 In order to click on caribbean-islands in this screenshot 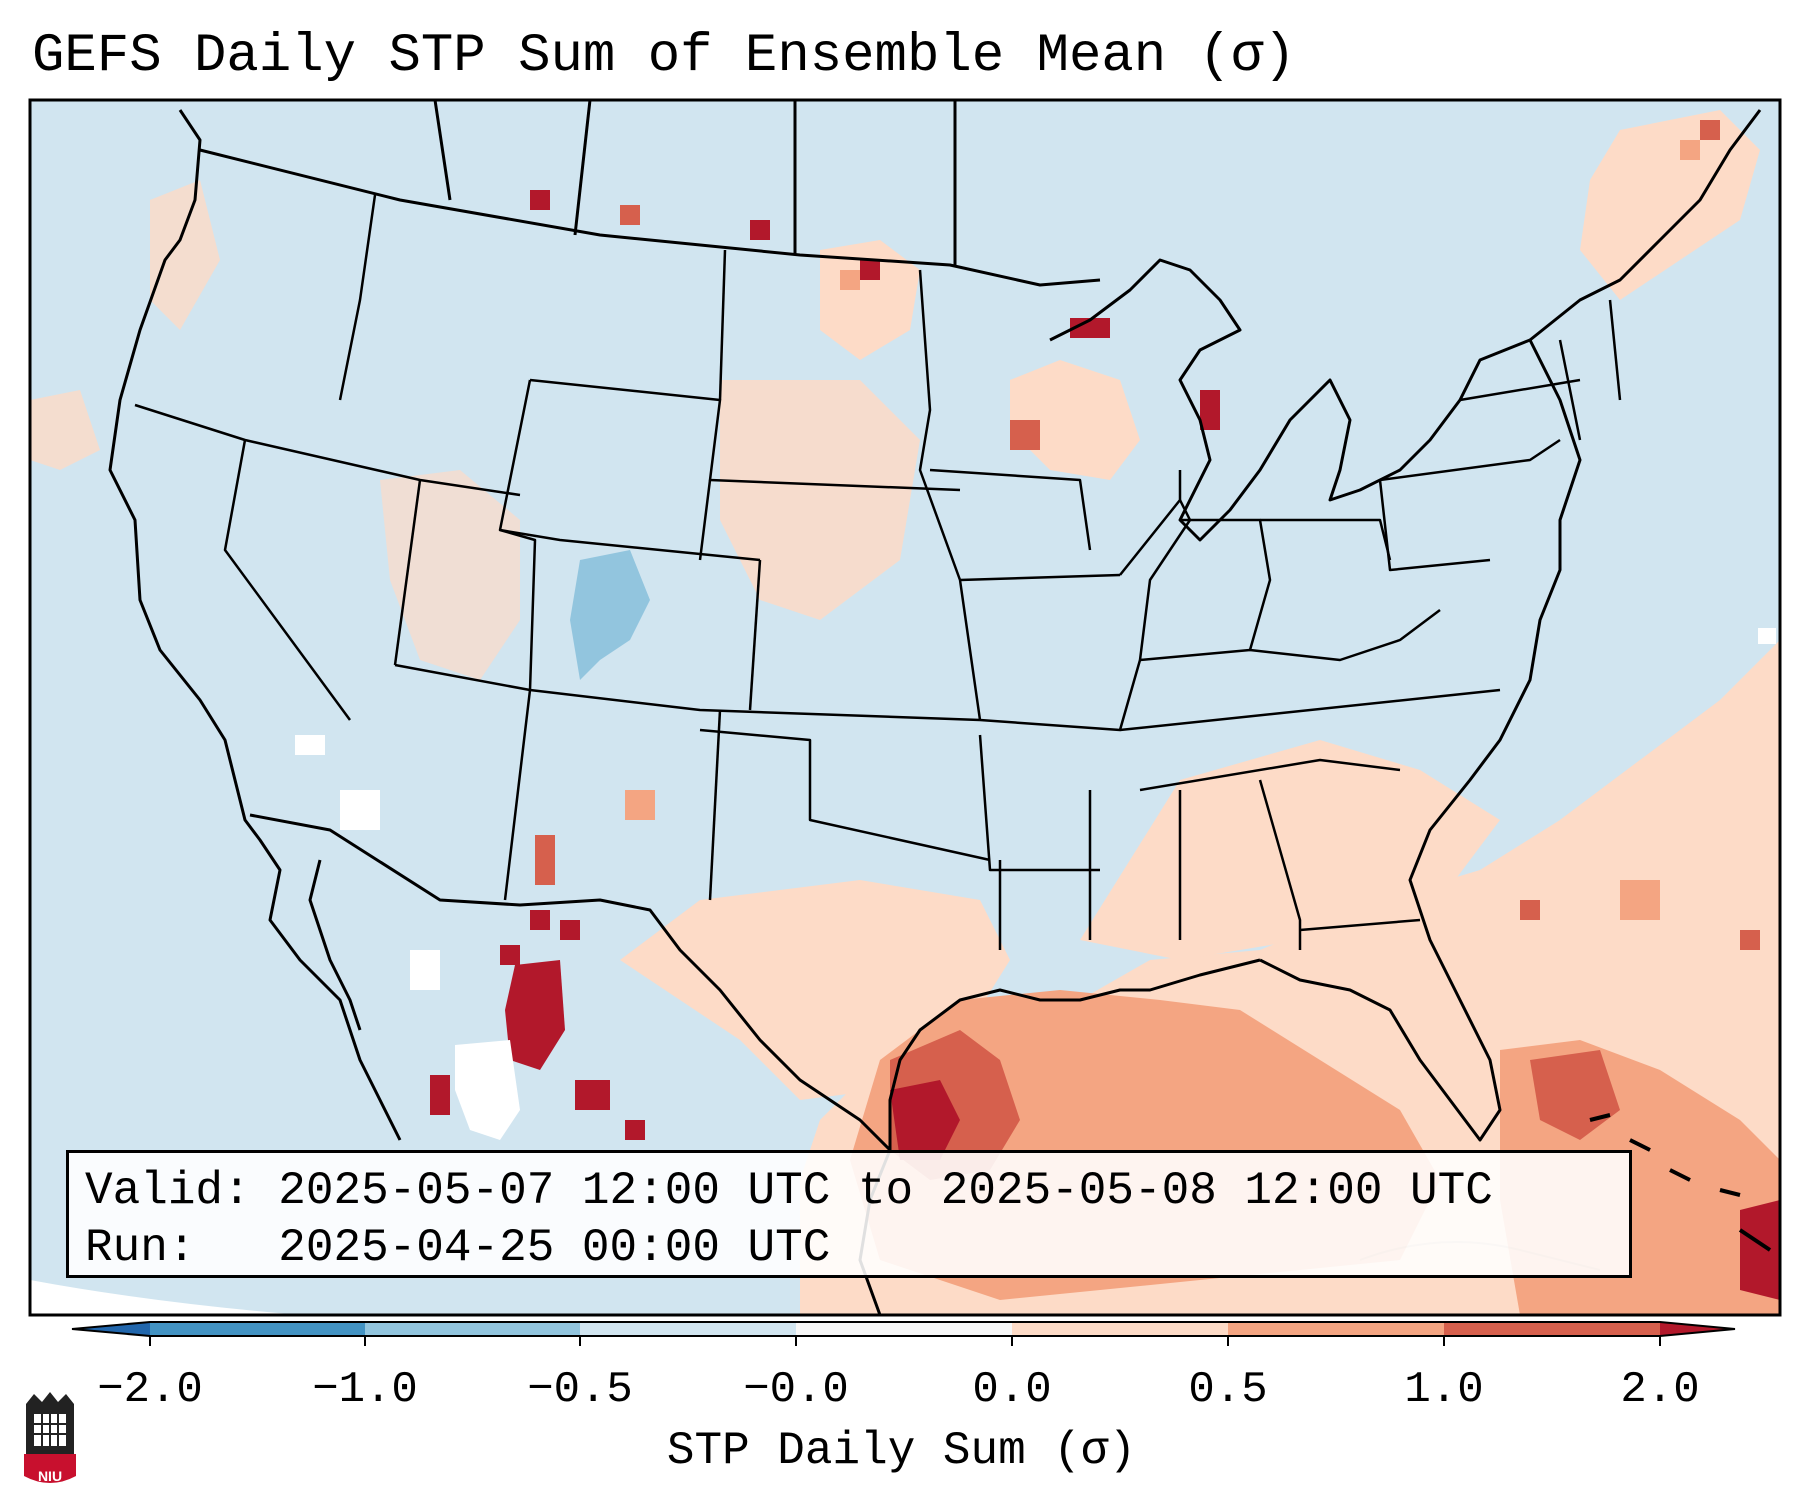, I will do `click(1680, 1182)`.